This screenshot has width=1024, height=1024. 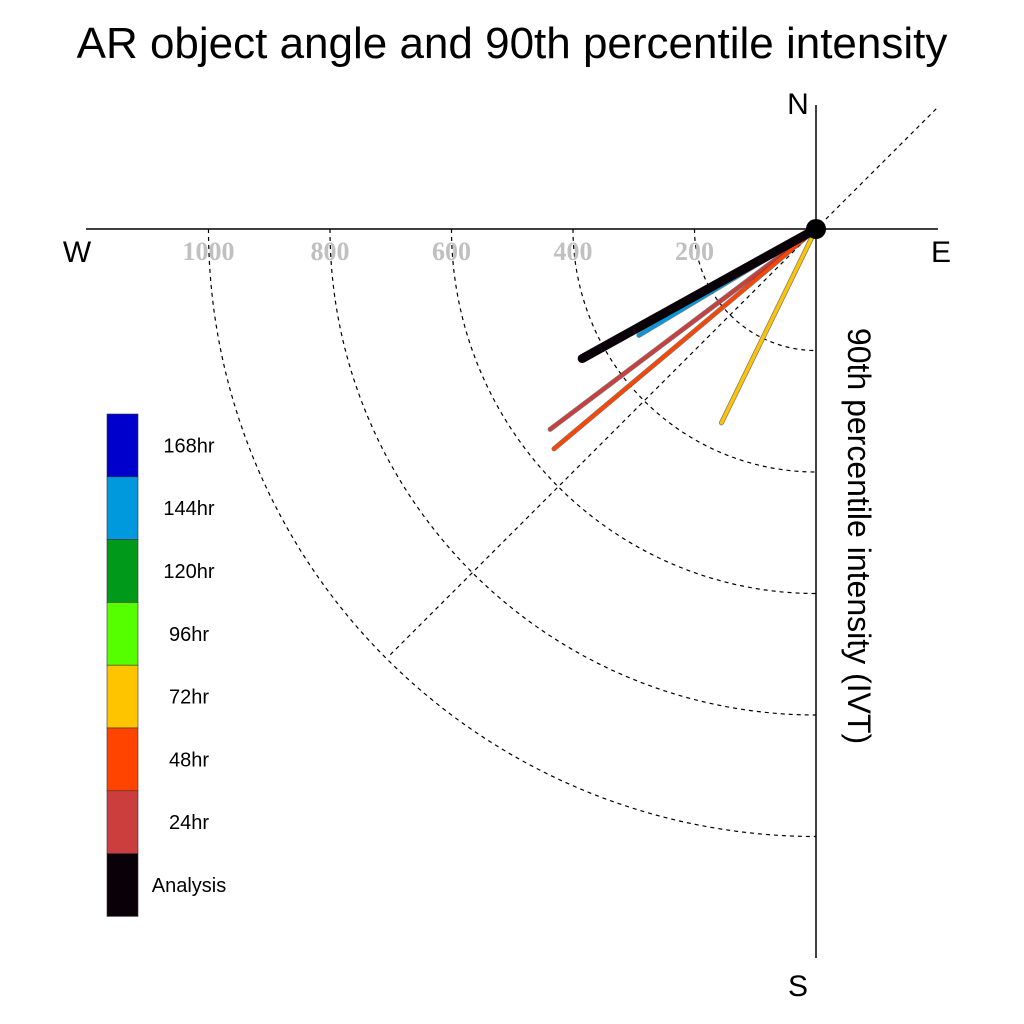 What do you see at coordinates (816, 229) in the screenshot?
I see `origin-marker` at bounding box center [816, 229].